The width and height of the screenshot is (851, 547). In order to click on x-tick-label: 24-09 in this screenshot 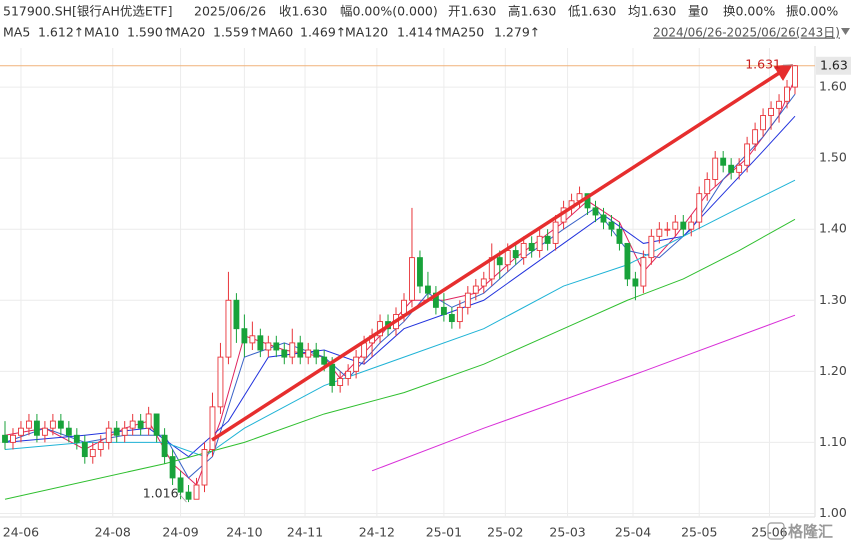, I will do `click(180, 532)`.